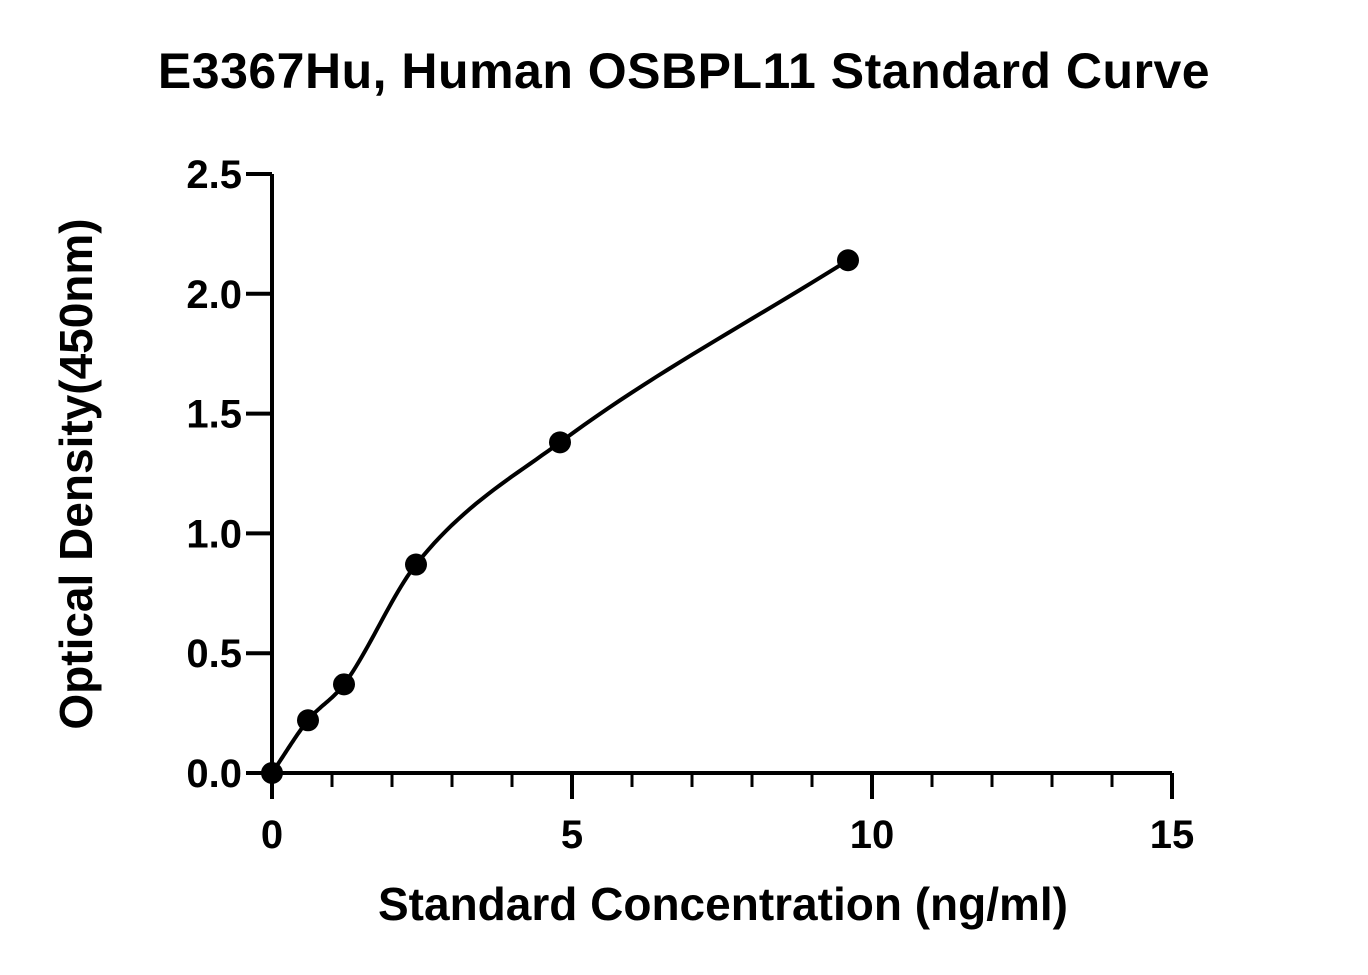 This screenshot has width=1368, height=975. I want to click on x-tick-label: 15, so click(1172, 835).